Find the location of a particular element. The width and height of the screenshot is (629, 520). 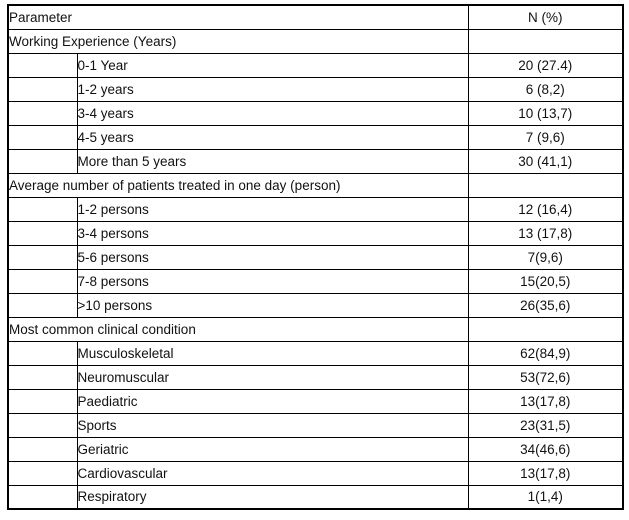

row-label: 5-6 persons is located at coordinates (272, 257).